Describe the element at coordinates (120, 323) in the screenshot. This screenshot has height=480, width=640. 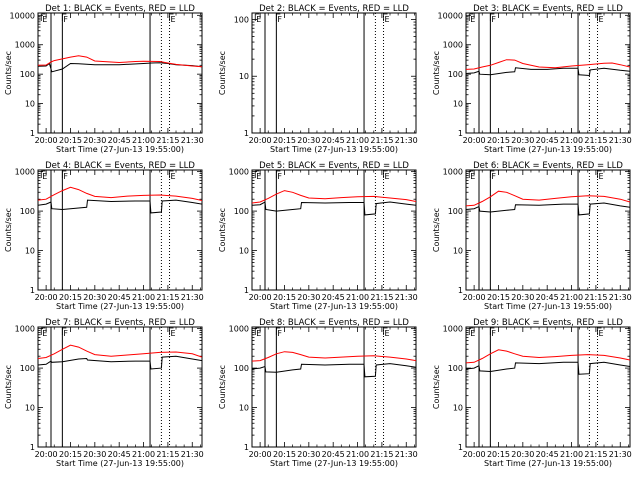
I see `panel-title: Det 7: BLACK = Events, RED = LLD` at that location.